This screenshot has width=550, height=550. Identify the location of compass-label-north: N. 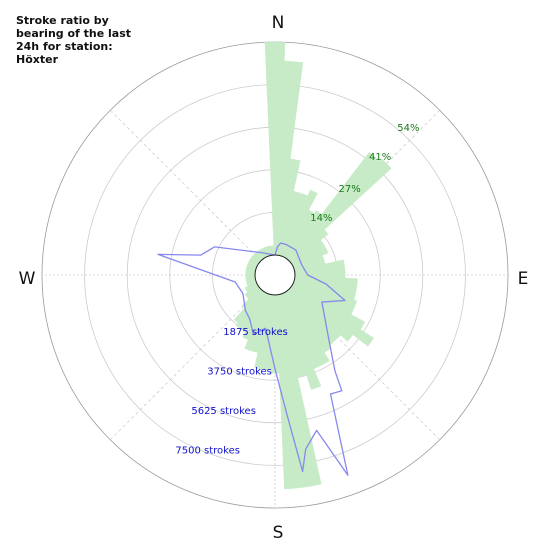
(278, 23).